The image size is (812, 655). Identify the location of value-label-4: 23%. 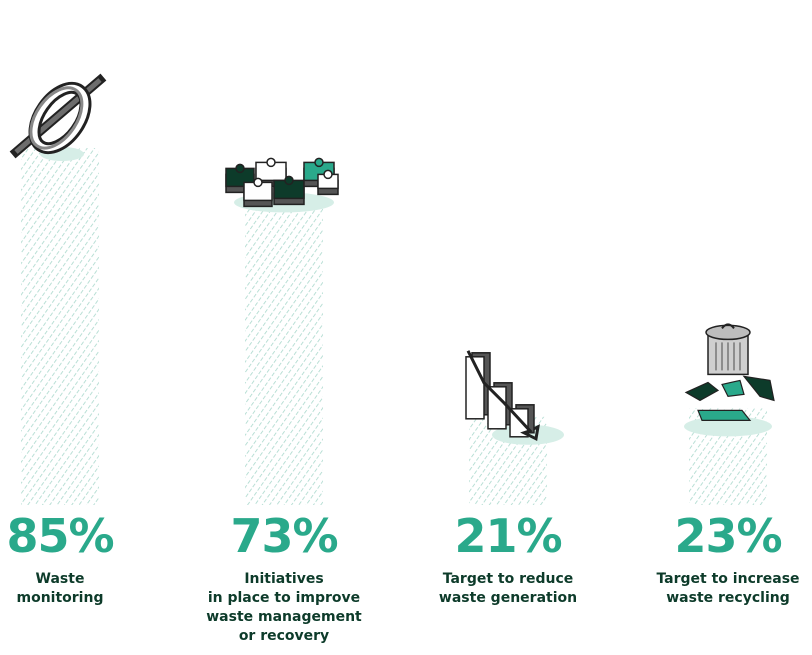
(727, 536).